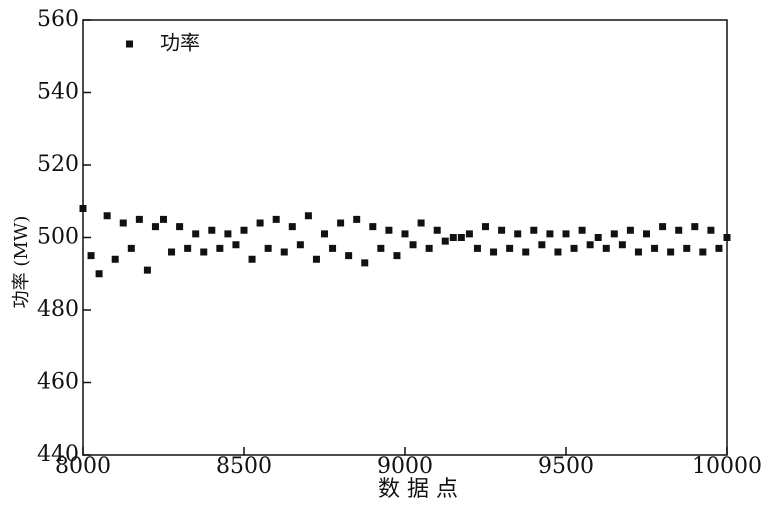  What do you see at coordinates (727, 466) in the screenshot?
I see `x-tick-label: 10000` at bounding box center [727, 466].